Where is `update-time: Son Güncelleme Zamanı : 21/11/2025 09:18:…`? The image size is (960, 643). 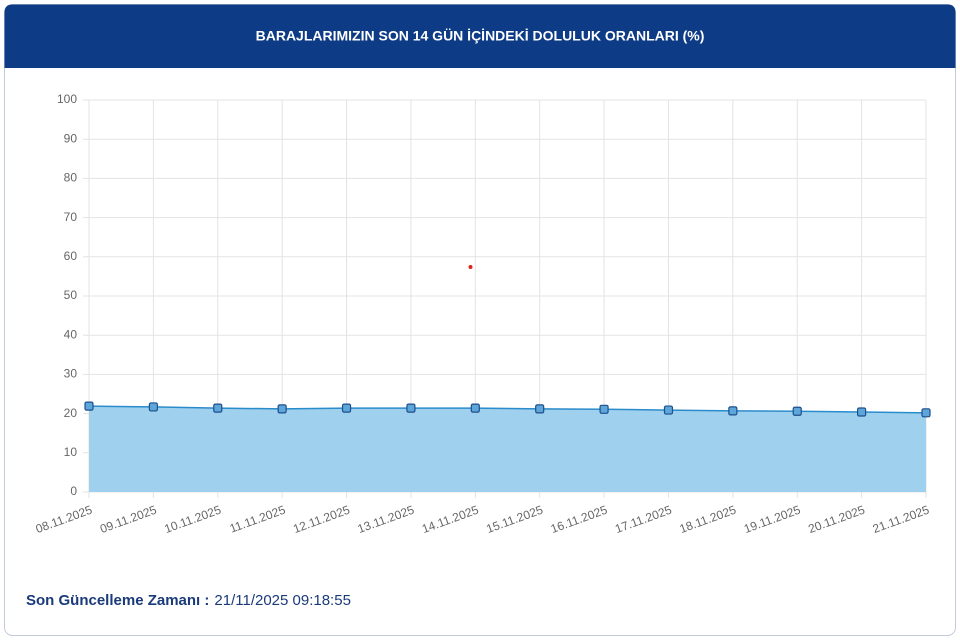
update-time: Son Güncelleme Zamanı : 21/11/2025 09:18:… is located at coordinates (188, 600).